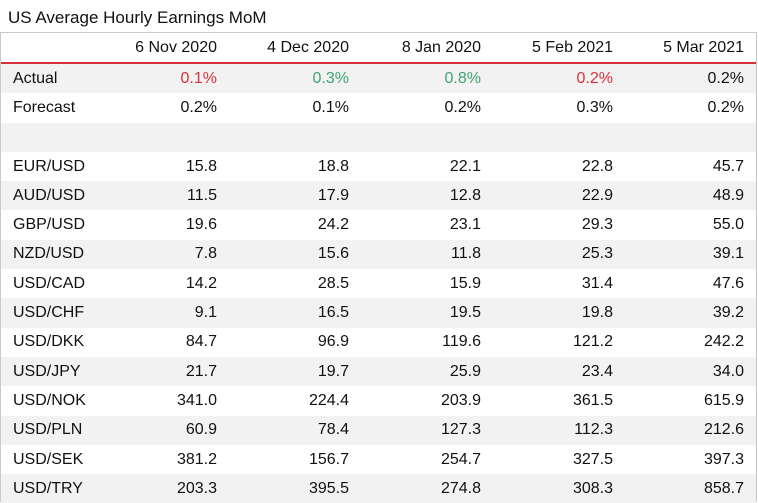  What do you see at coordinates (378, 400) in the screenshot?
I see `table-row: USD/NOK 341.0 224.4 203.9 361.5 615.9` at bounding box center [378, 400].